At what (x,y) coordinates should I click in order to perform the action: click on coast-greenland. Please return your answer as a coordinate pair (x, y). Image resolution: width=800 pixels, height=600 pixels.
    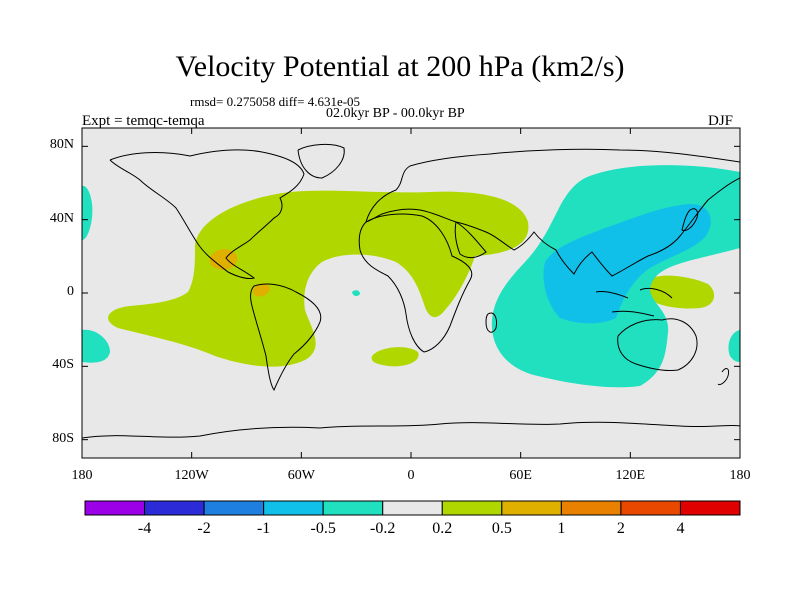
    Looking at the image, I should click on (321, 161).